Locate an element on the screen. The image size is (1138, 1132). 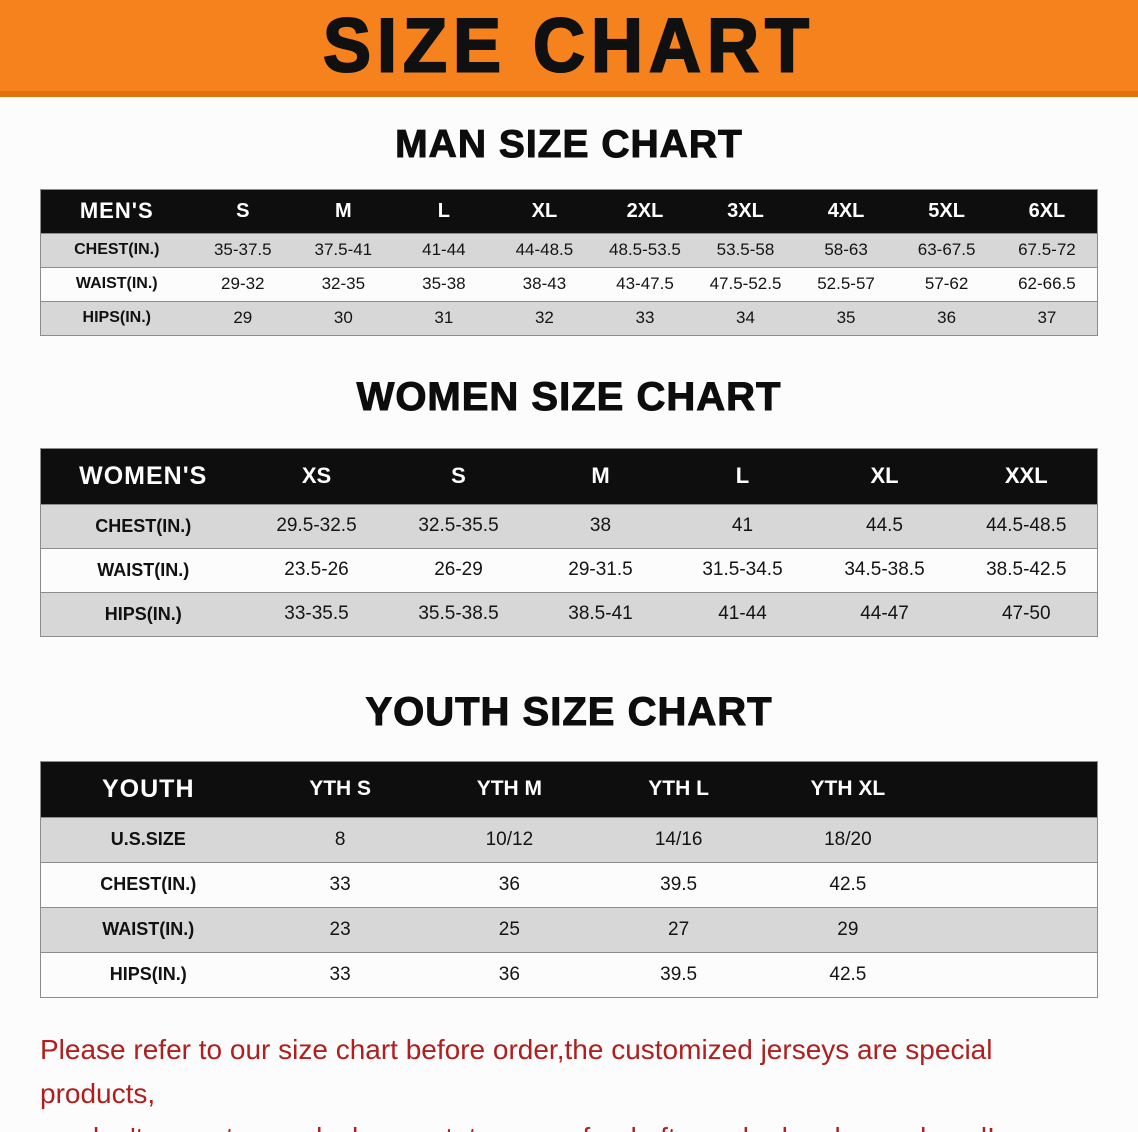
table-row: WAIST(IN.) 23 25 27 29 is located at coordinates (569, 930).